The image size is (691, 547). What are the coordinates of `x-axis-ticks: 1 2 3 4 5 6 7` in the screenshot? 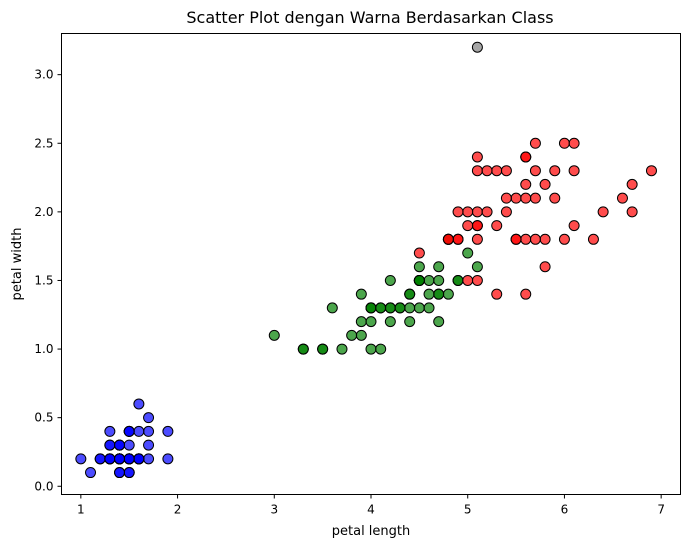 It's located at (371, 505).